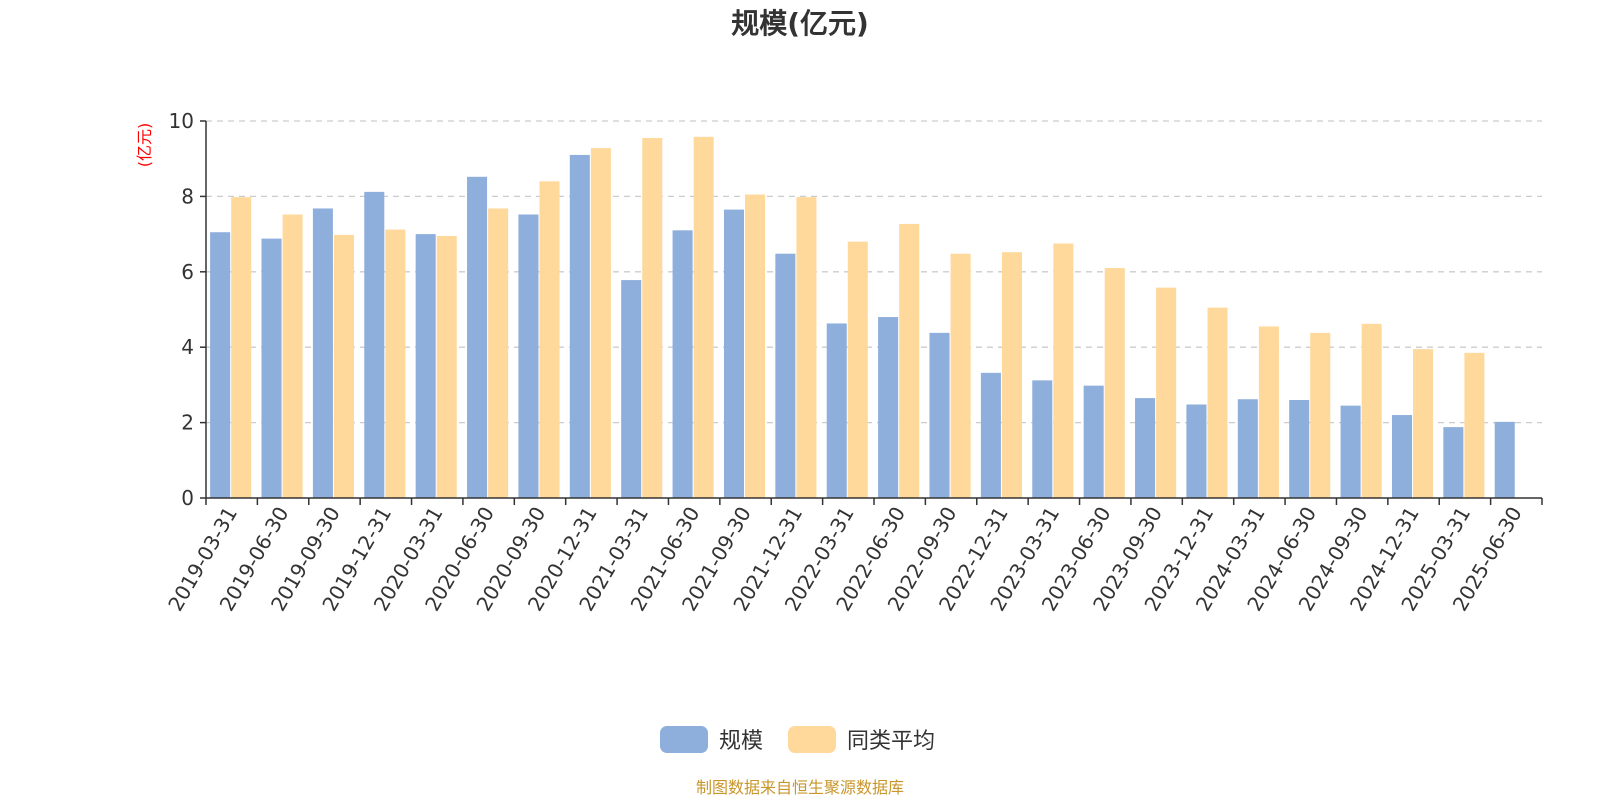 The width and height of the screenshot is (1600, 800). I want to click on source-note: 制图数据来自恒生聚源数据库, so click(800, 787).